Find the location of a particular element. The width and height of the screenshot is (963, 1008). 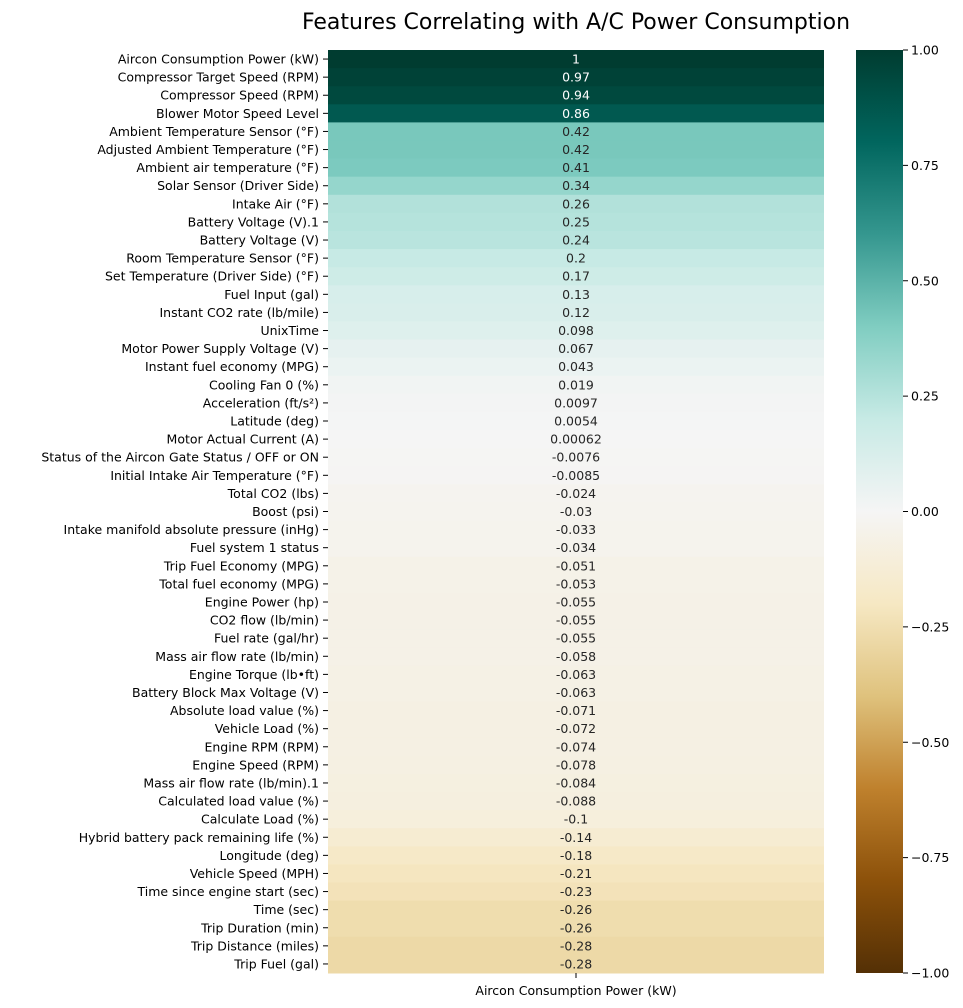

cell-value-label: -0.074 is located at coordinates (576, 746).